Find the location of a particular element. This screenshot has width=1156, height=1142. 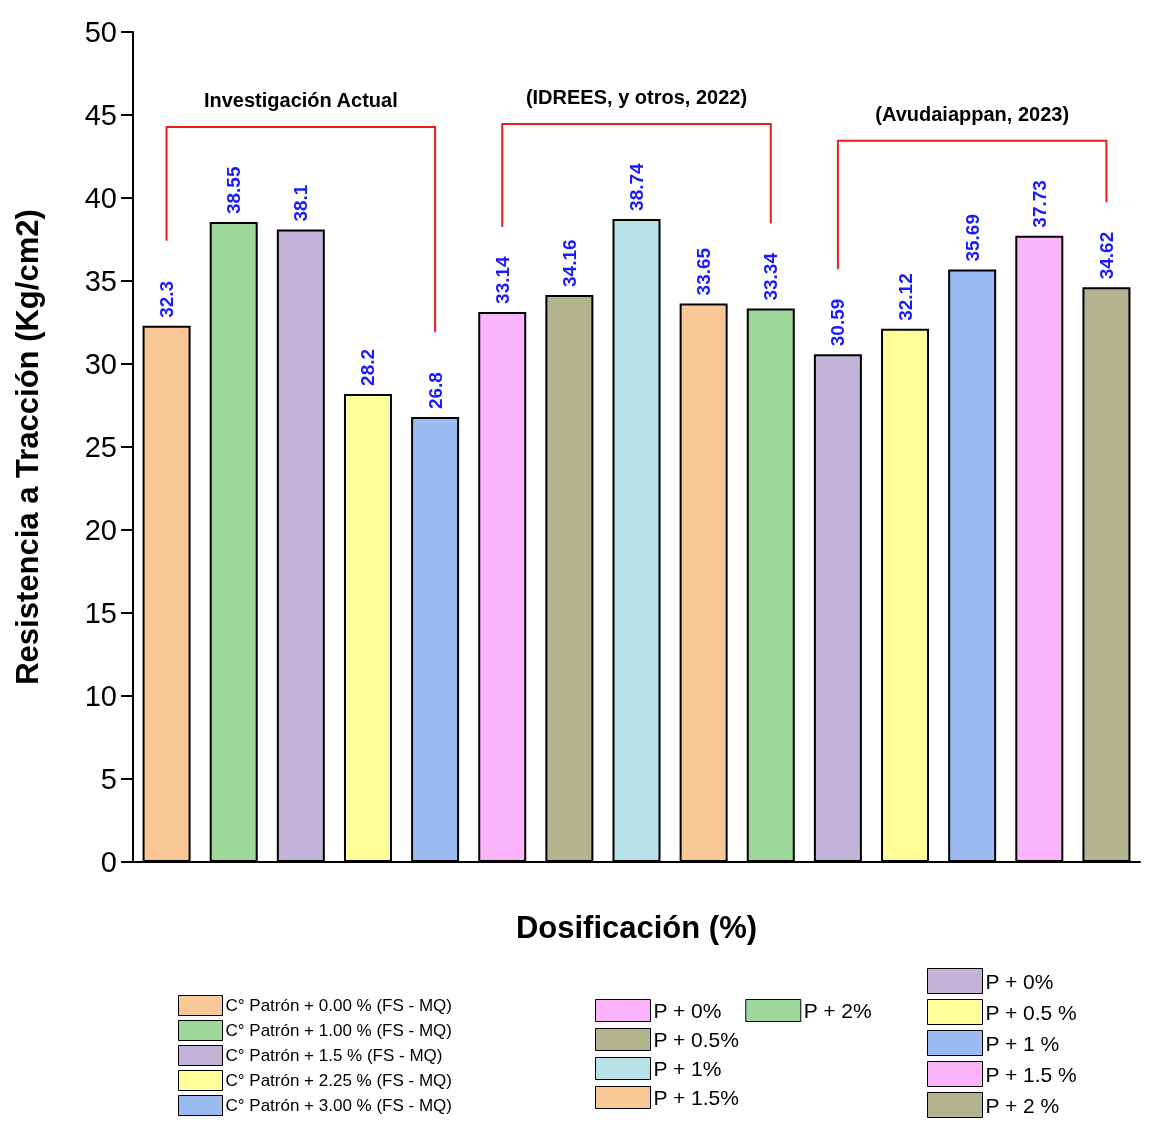

legend-label: C° Patrón + 1.00 % (FS - MQ) is located at coordinates (338, 1030).